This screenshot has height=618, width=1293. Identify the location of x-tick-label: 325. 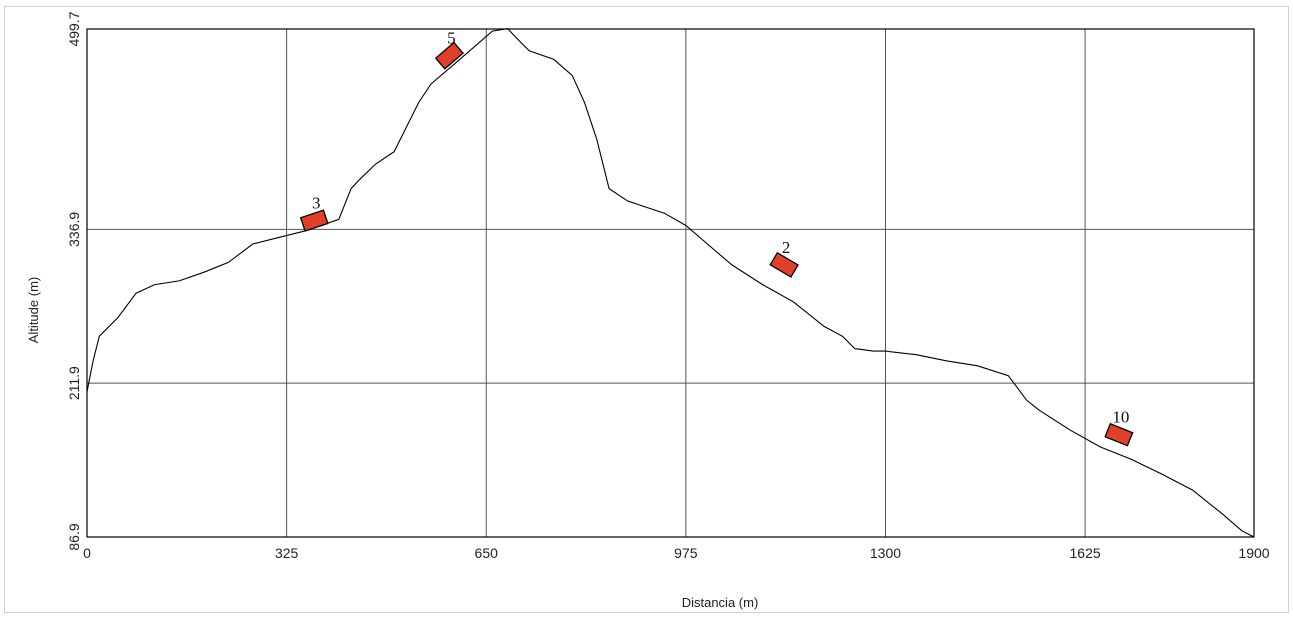
(287, 553).